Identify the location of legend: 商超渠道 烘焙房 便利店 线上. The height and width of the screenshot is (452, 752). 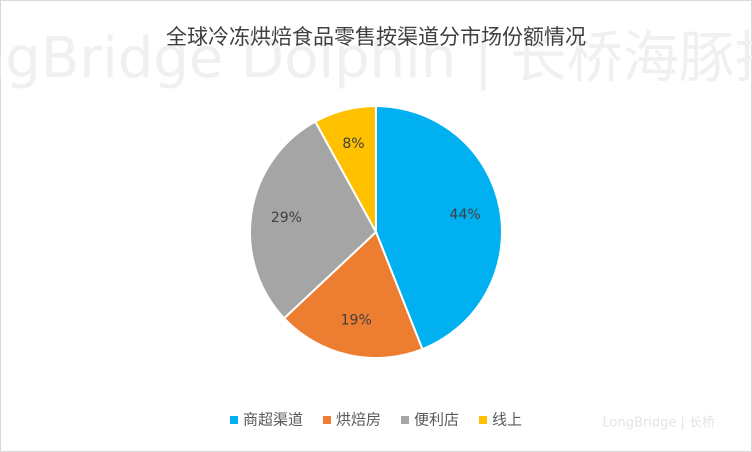
(375, 420).